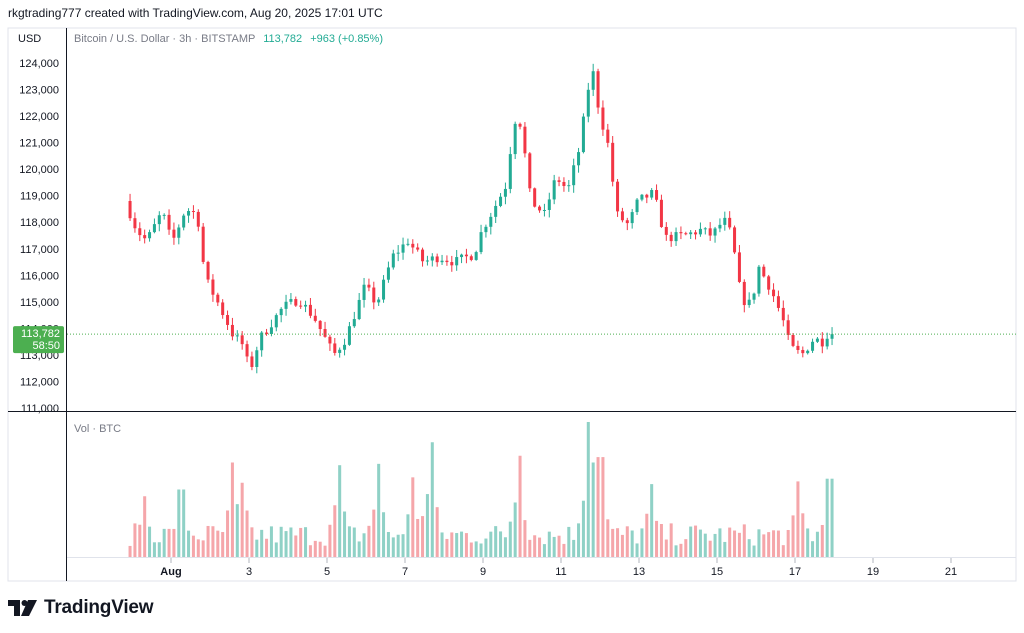 This screenshot has height=633, width=1024. What do you see at coordinates (327, 572) in the screenshot?
I see `time-tick-label: 5` at bounding box center [327, 572].